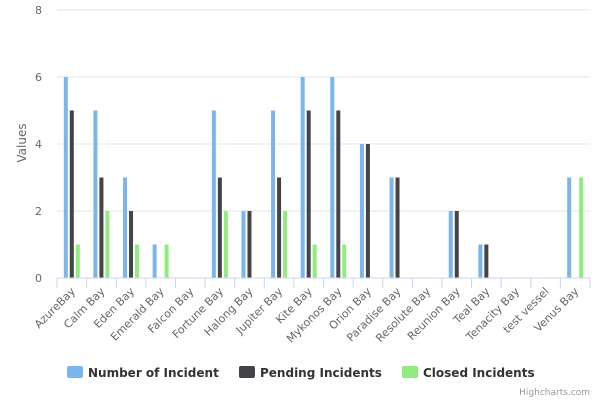 The image size is (600, 400). What do you see at coordinates (554, 393) in the screenshot?
I see `credits-link: Highcharts.com` at bounding box center [554, 393].